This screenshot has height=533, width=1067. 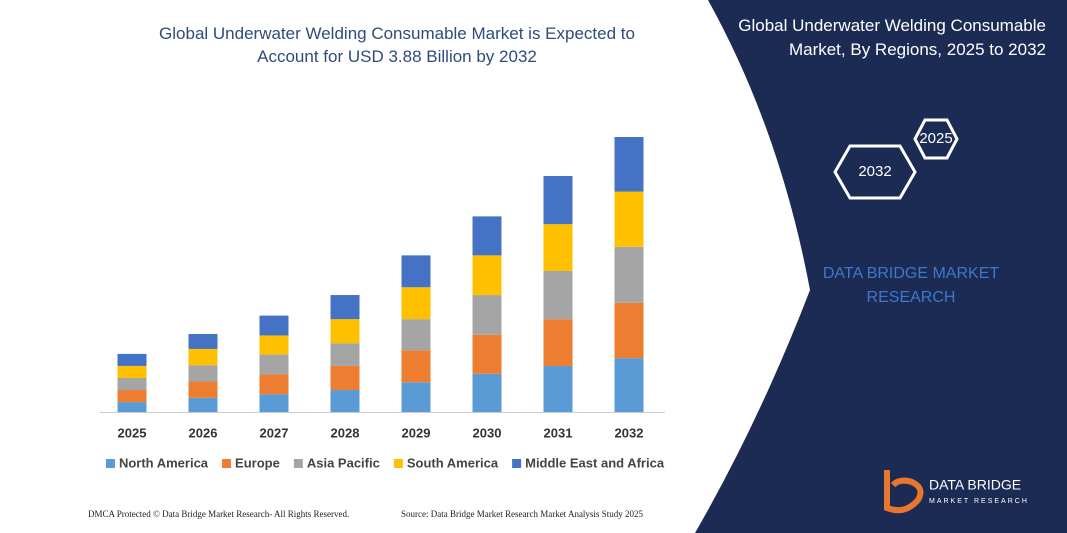 I want to click on logo-mark, so click(x=904, y=492).